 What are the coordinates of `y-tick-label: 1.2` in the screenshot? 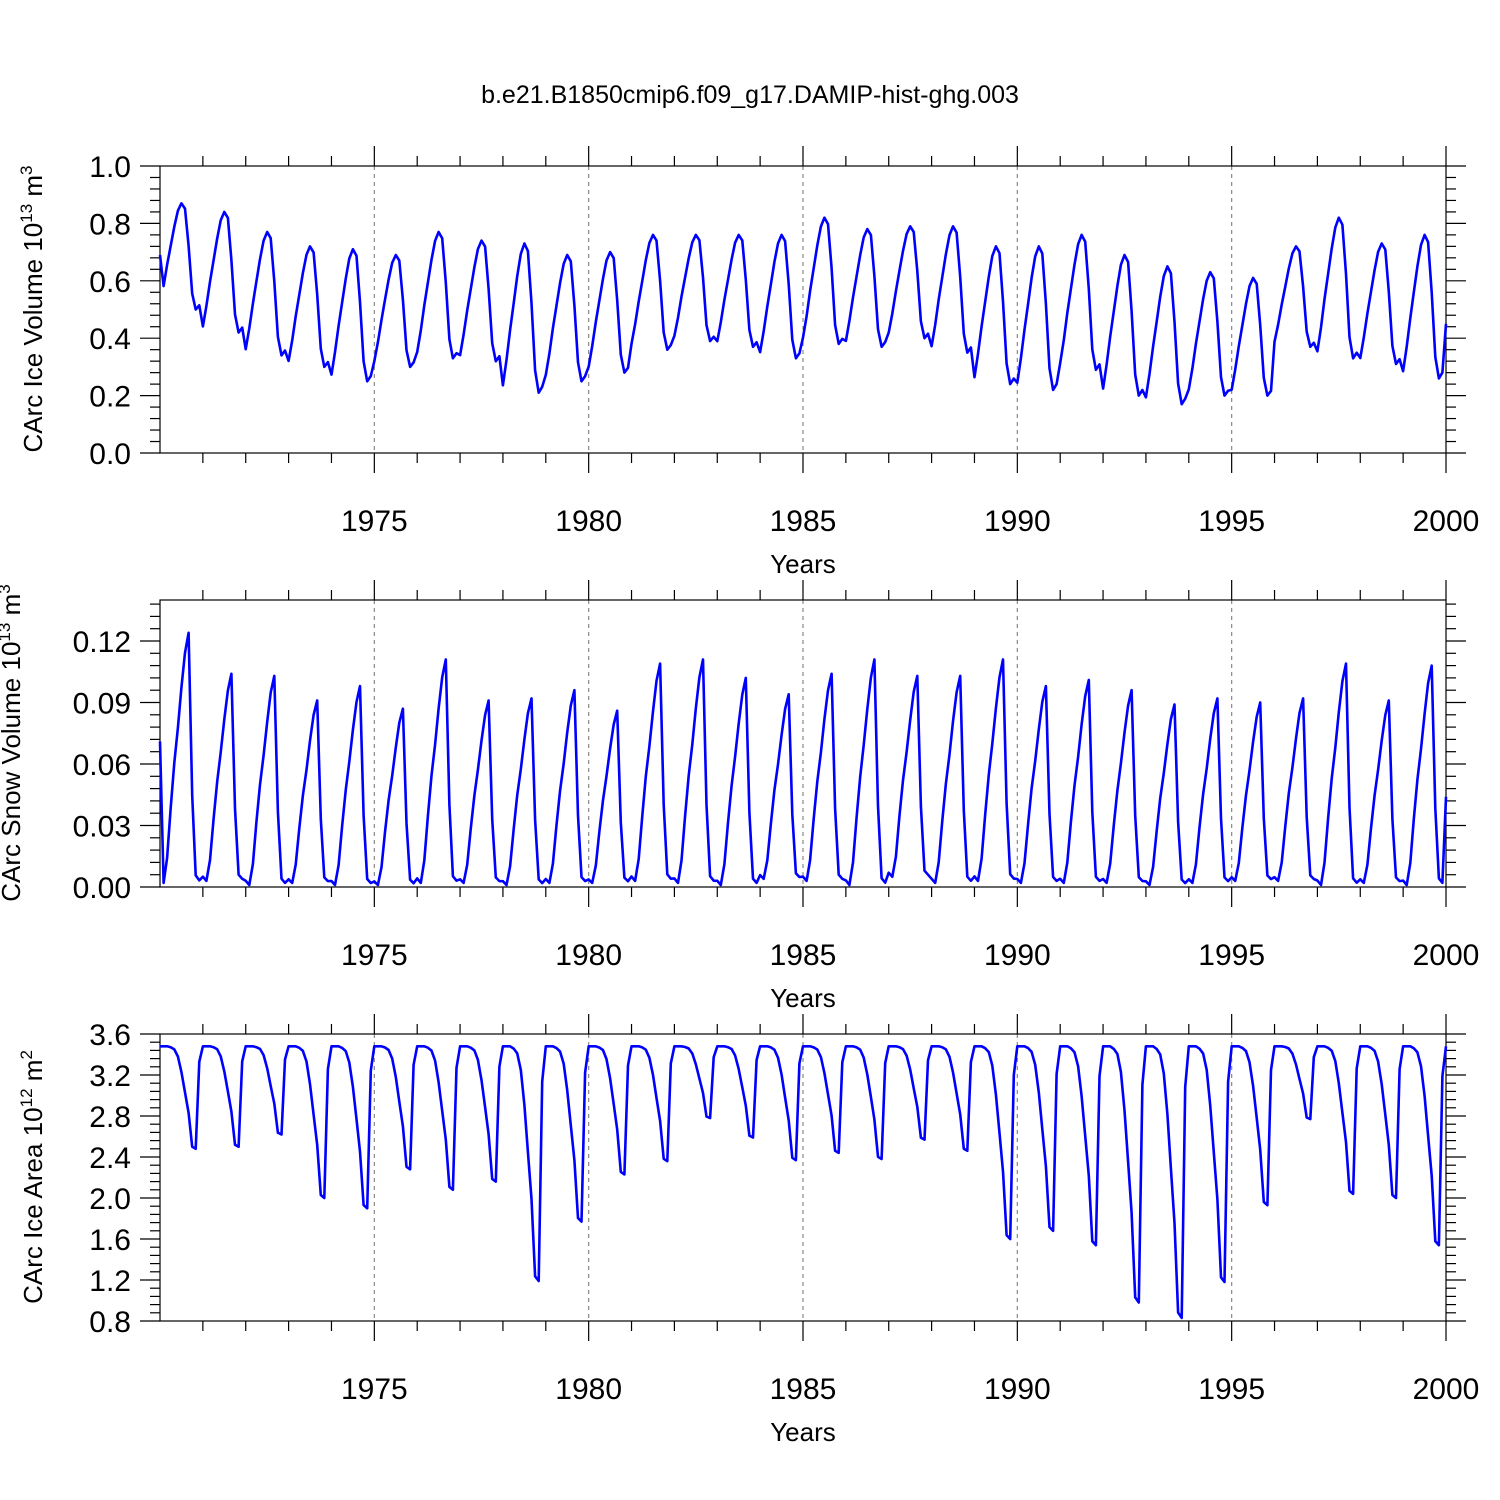 It's located at (110, 1281).